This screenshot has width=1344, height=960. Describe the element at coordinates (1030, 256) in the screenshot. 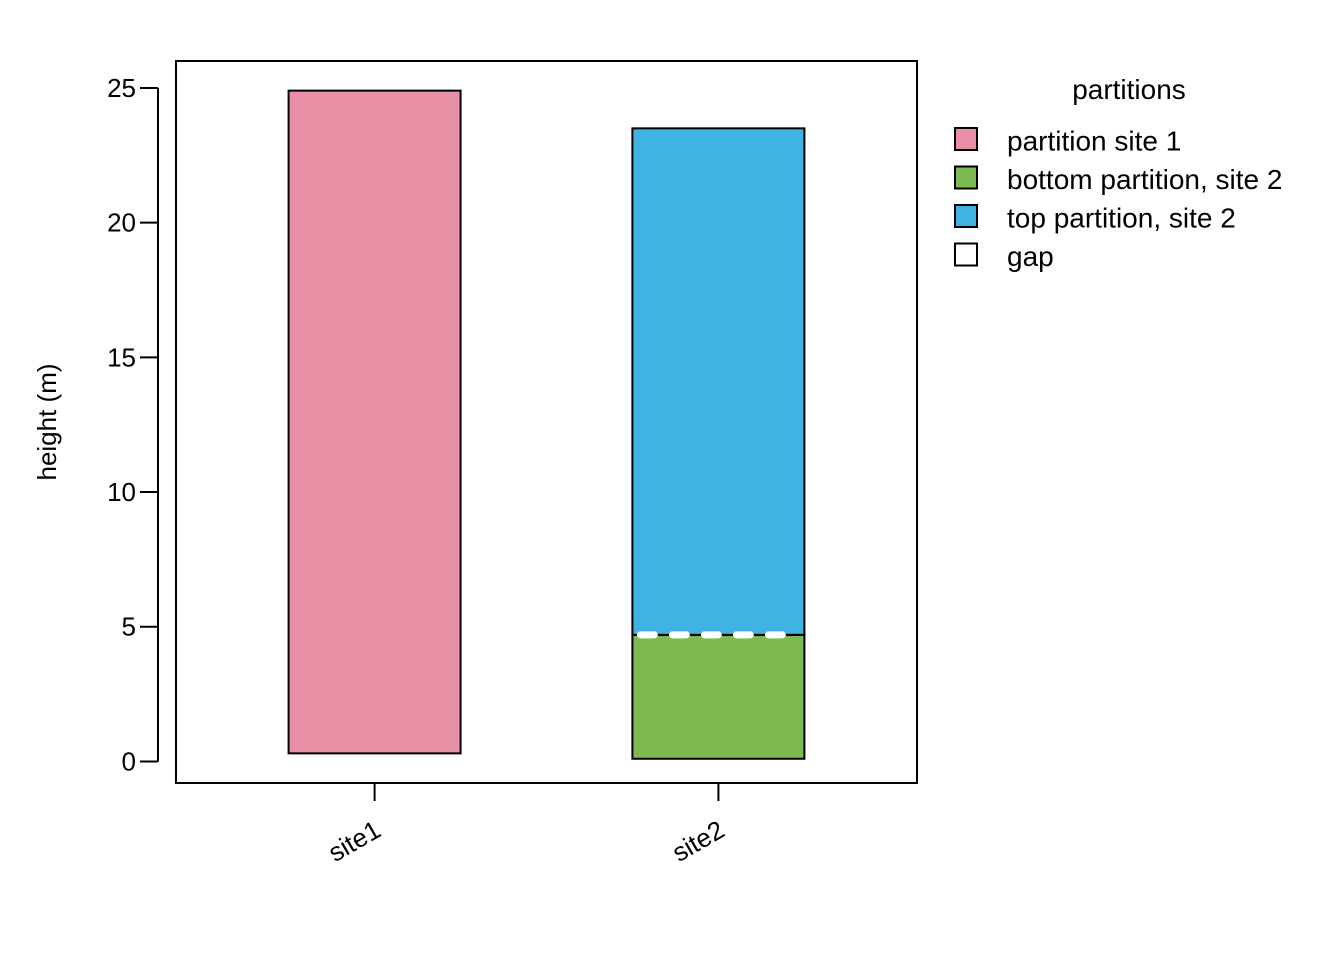

I see `legend-label-3: gap` at that location.